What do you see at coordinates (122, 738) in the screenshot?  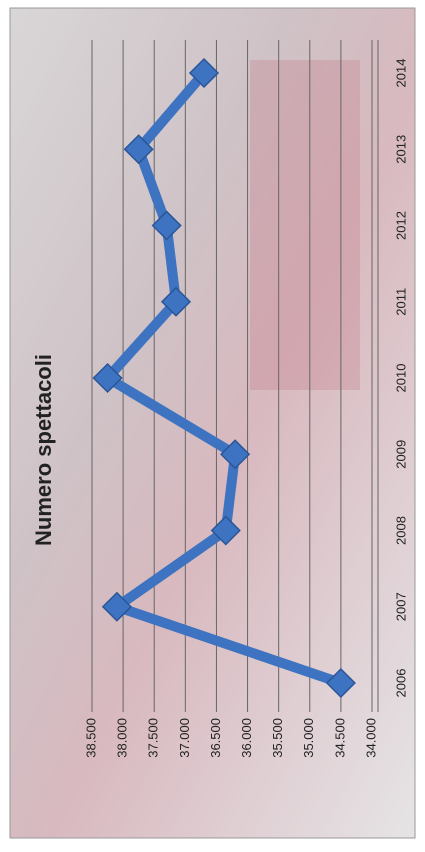 I see `y-tick-label: 38.000` at bounding box center [122, 738].